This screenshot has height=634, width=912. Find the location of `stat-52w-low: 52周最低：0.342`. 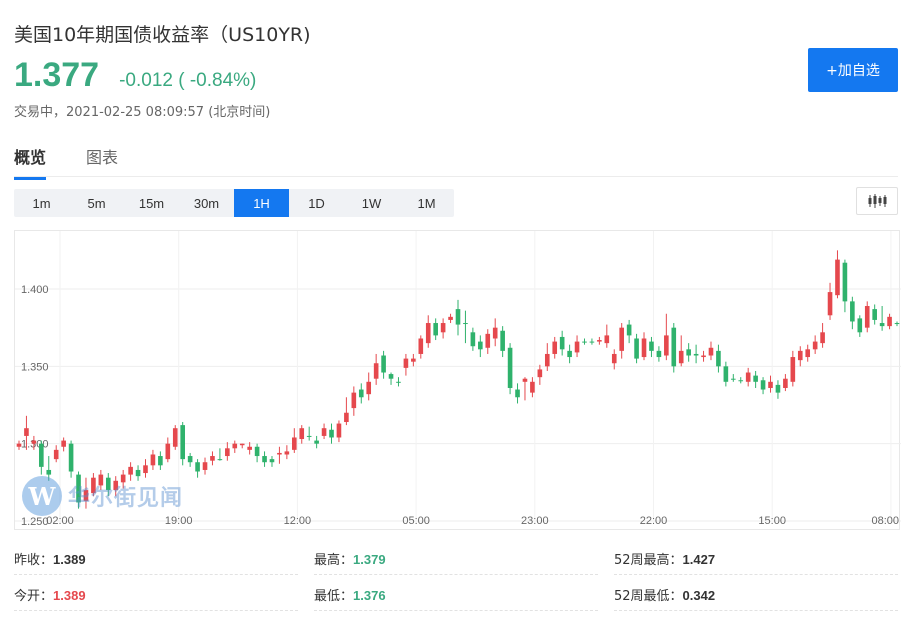

stat-52w-low: 52周最低：0.342 is located at coordinates (665, 596).